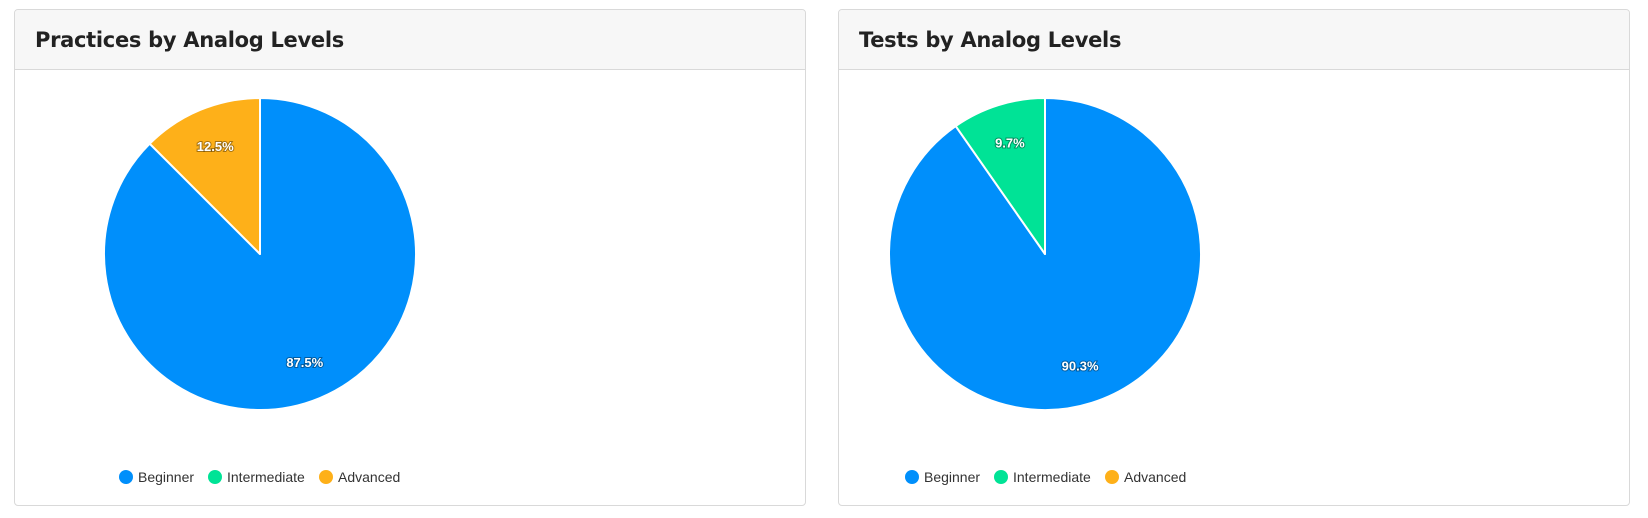  I want to click on panel-header: Tests by Analog Levels, so click(1234, 40).